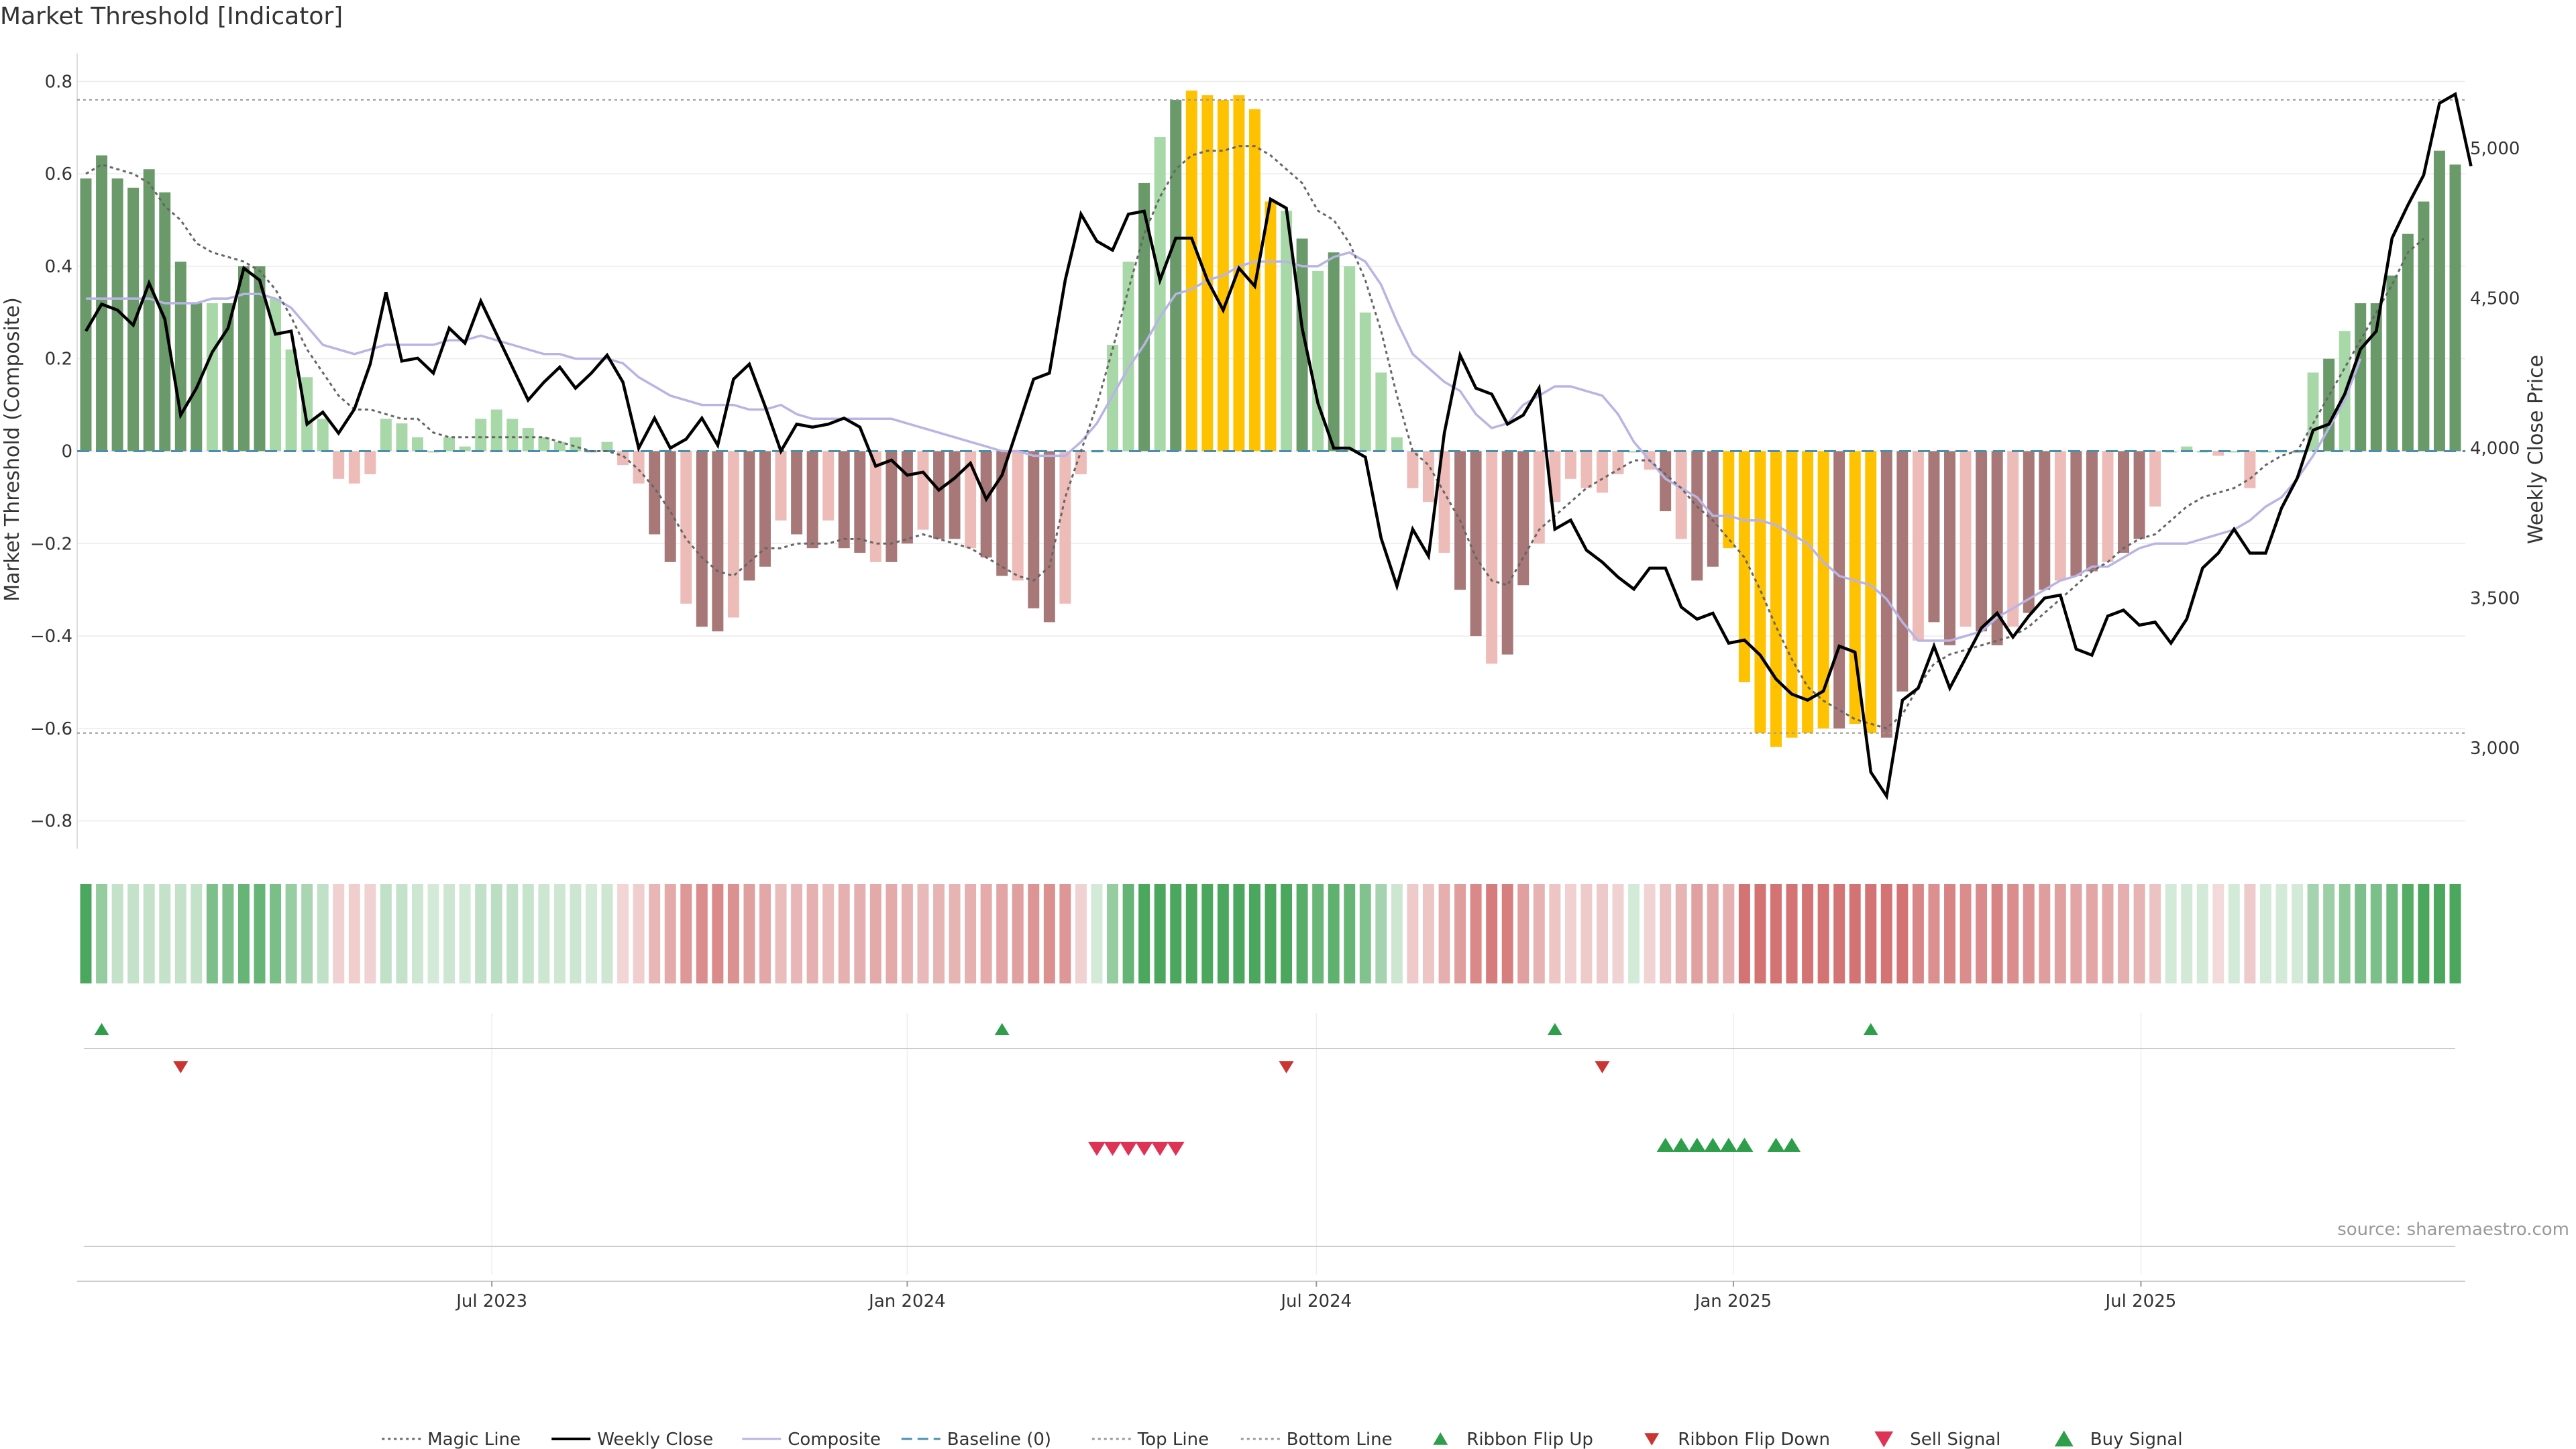 The width and height of the screenshot is (2576, 1449). What do you see at coordinates (2495, 298) in the screenshot?
I see `y-tick-label-right: 4,500` at bounding box center [2495, 298].